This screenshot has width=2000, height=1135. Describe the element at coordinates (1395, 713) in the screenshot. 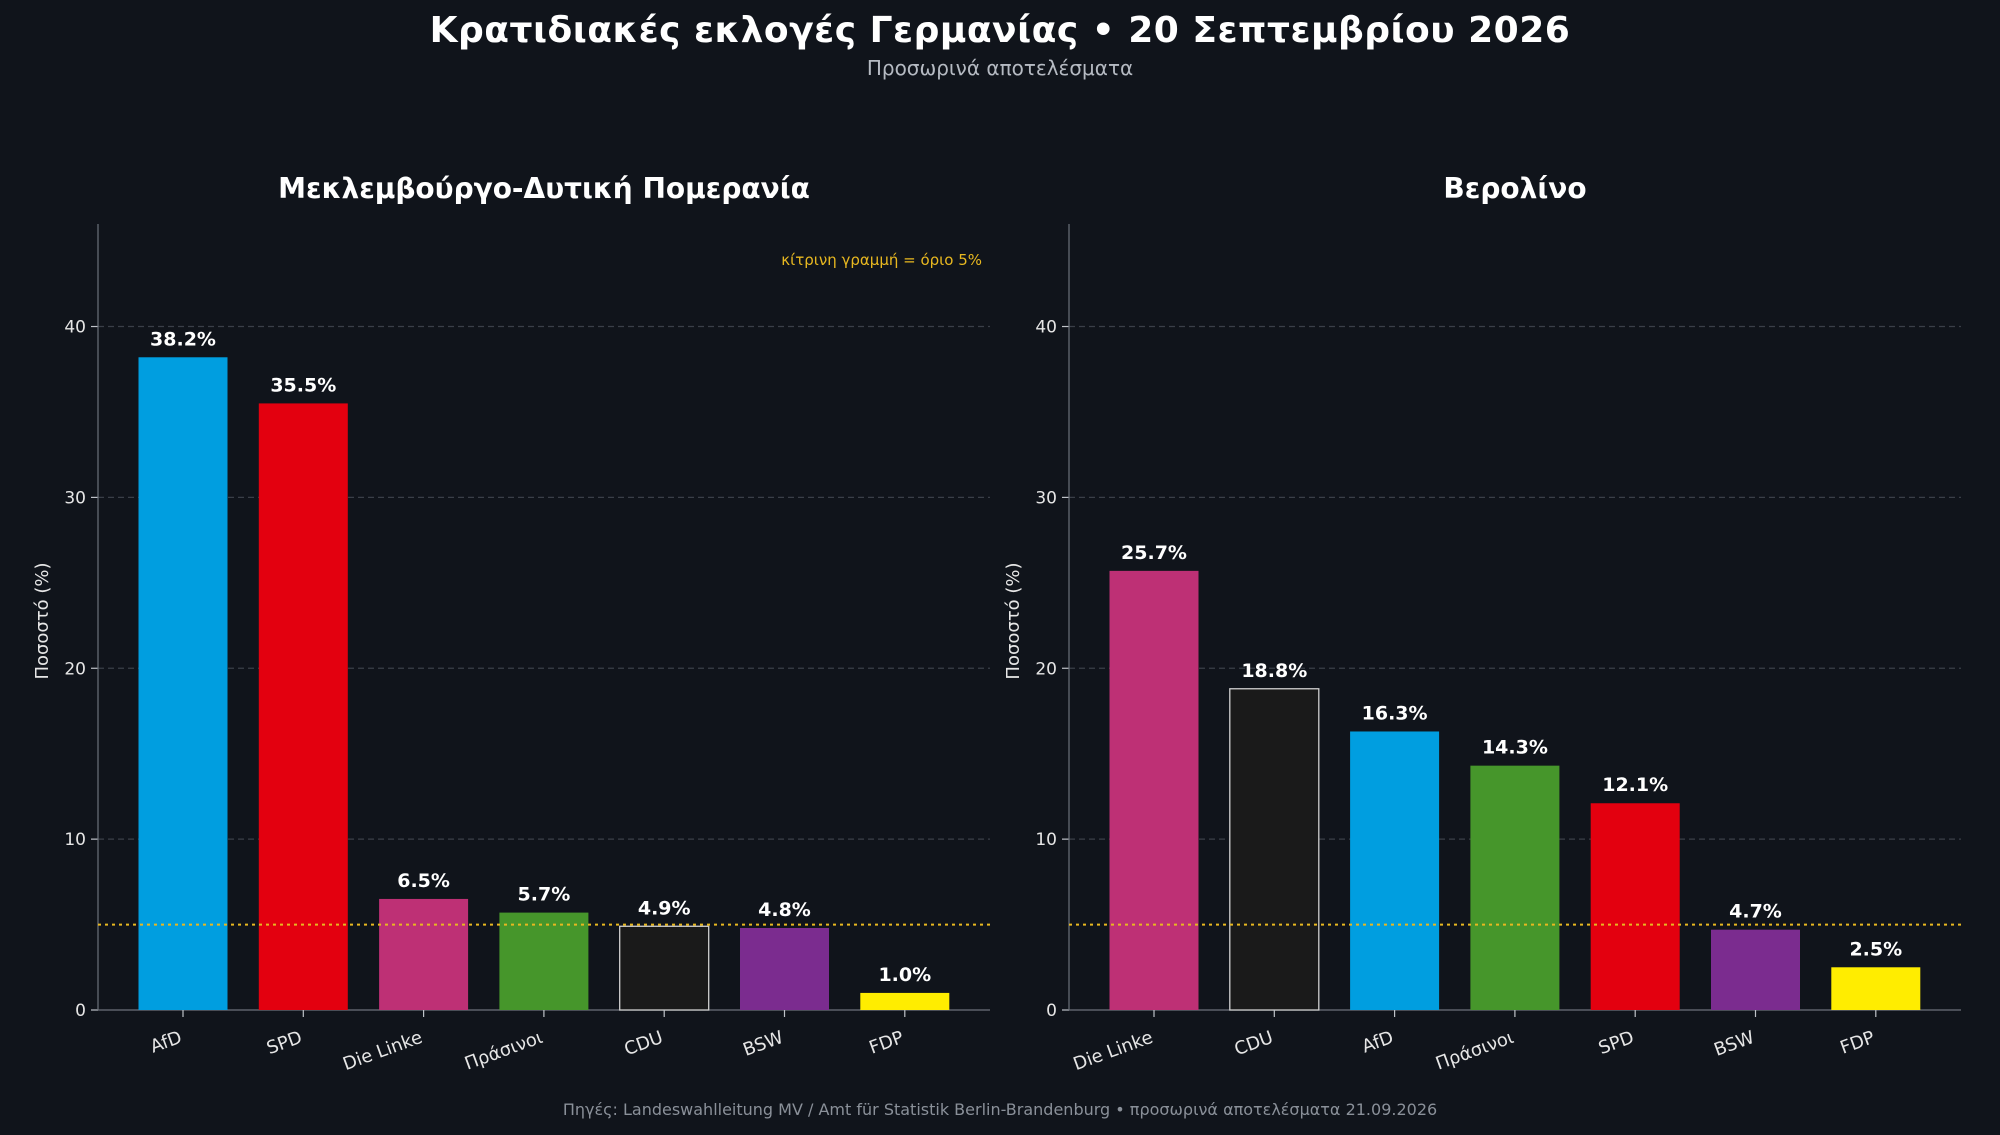

I see `data-label-afd: 16.3%` at that location.